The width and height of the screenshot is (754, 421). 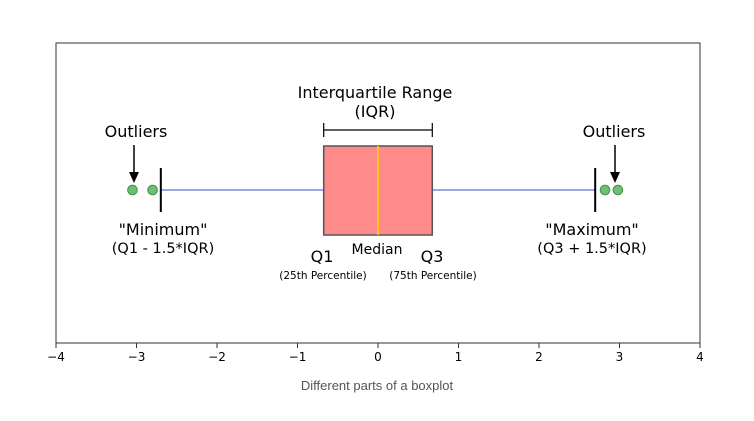 What do you see at coordinates (592, 229) in the screenshot?
I see `maximum-label: "Maximum"` at bounding box center [592, 229].